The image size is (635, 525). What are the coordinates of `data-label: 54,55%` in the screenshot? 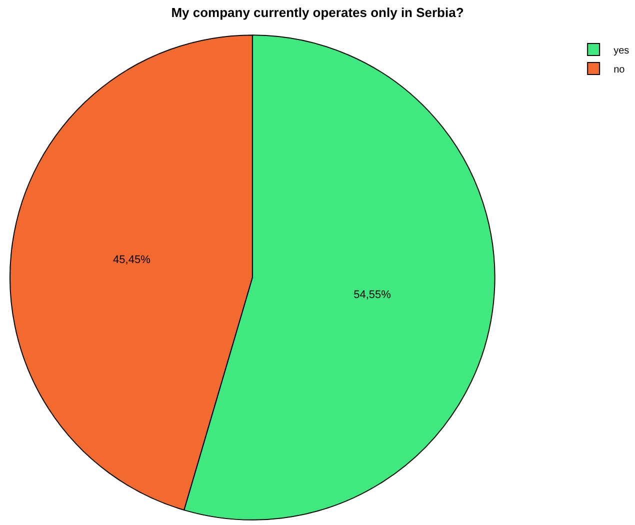 It's located at (373, 294).